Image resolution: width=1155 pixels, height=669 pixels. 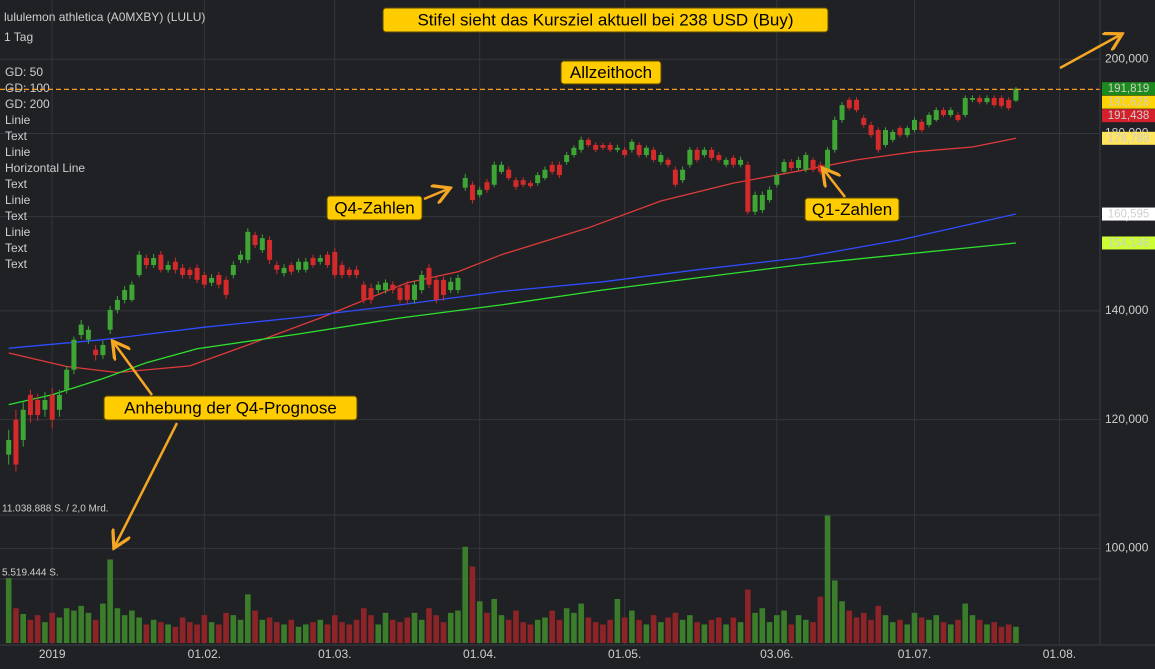 I want to click on volume-tick-label: 5.519.444 S., so click(x=30, y=573).